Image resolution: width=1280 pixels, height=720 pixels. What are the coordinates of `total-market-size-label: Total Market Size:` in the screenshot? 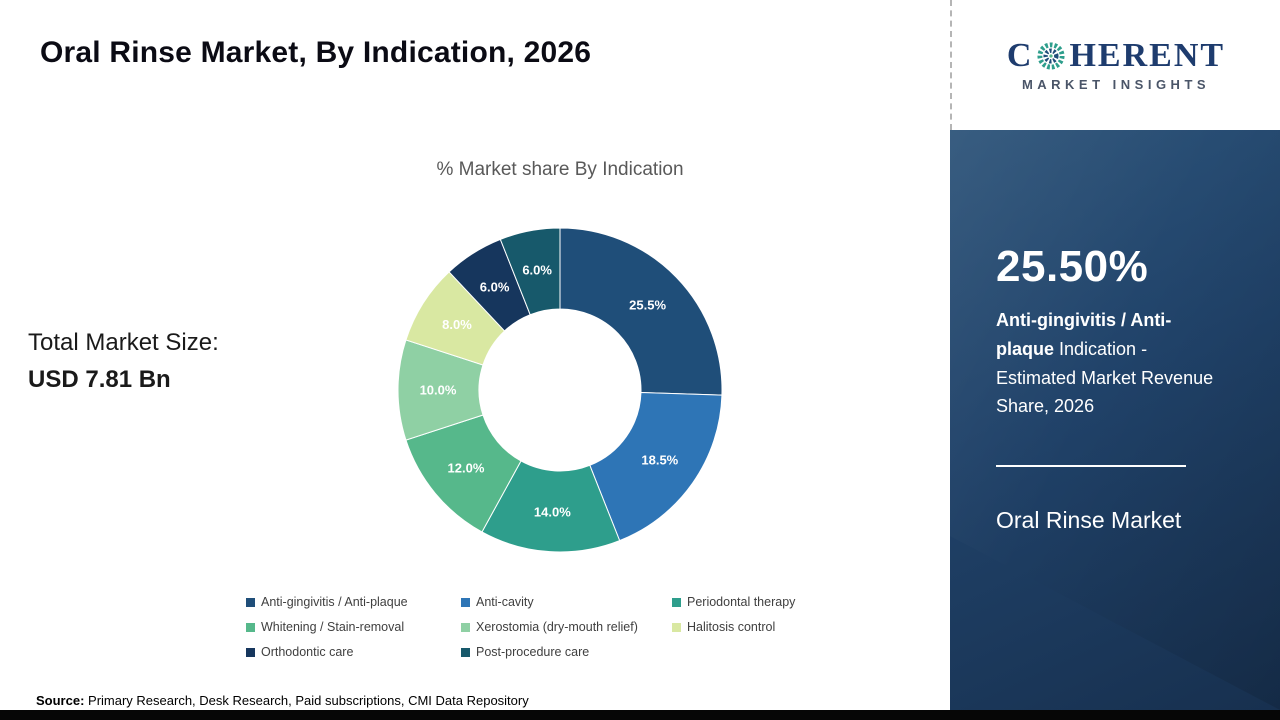 It's located at (123, 342).